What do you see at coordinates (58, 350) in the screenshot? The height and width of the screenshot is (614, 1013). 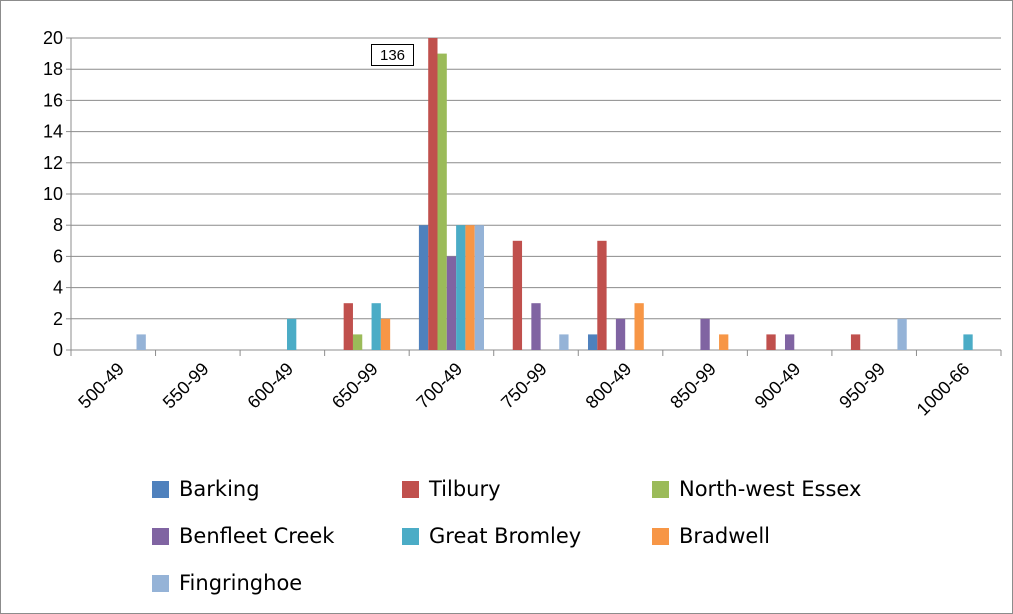 I see `y-tick-label: 0` at bounding box center [58, 350].